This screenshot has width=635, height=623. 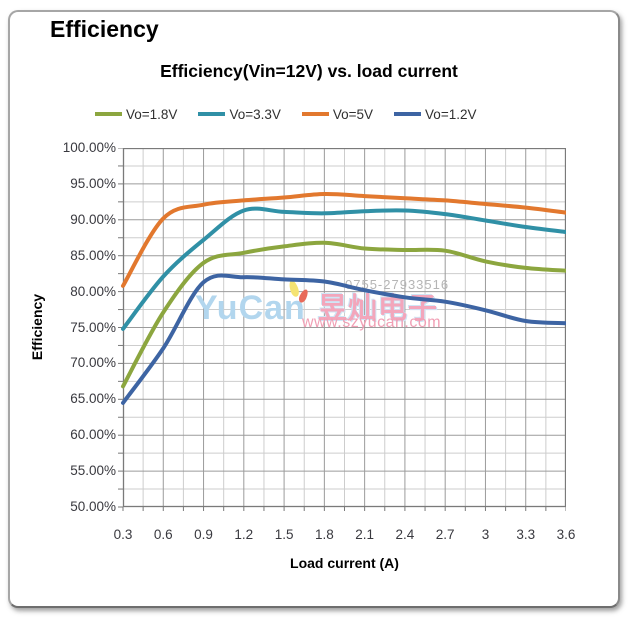 I want to click on y-tick-label: 80.00%, so click(x=93, y=291).